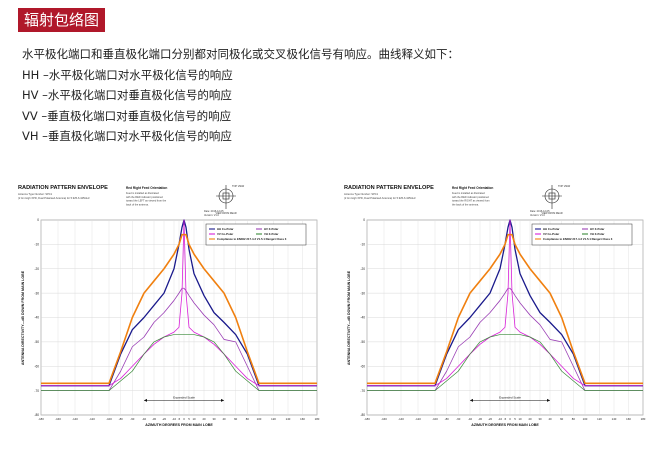 The width and height of the screenshot is (660, 469). What do you see at coordinates (259, 419) in the screenshot?
I see `x-tick-label: 100` at bounding box center [259, 419].